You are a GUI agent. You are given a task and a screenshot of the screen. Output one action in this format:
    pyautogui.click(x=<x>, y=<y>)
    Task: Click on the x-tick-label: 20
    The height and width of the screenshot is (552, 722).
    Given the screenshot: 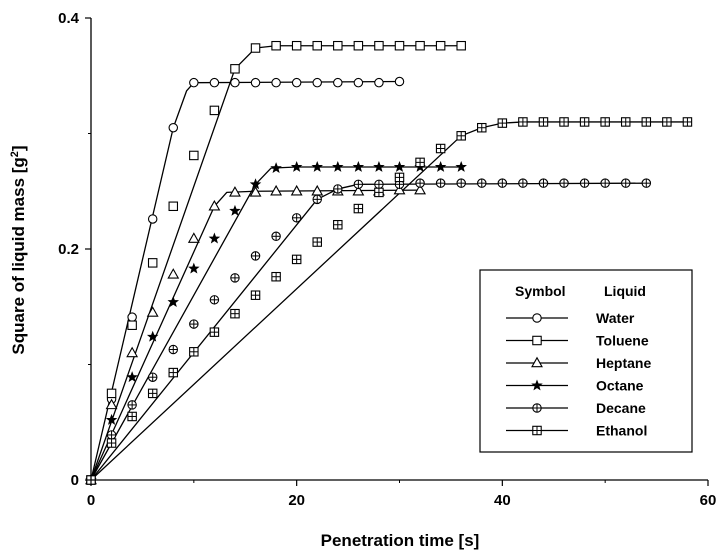 What is the action you would take?
    pyautogui.click(x=296, y=500)
    